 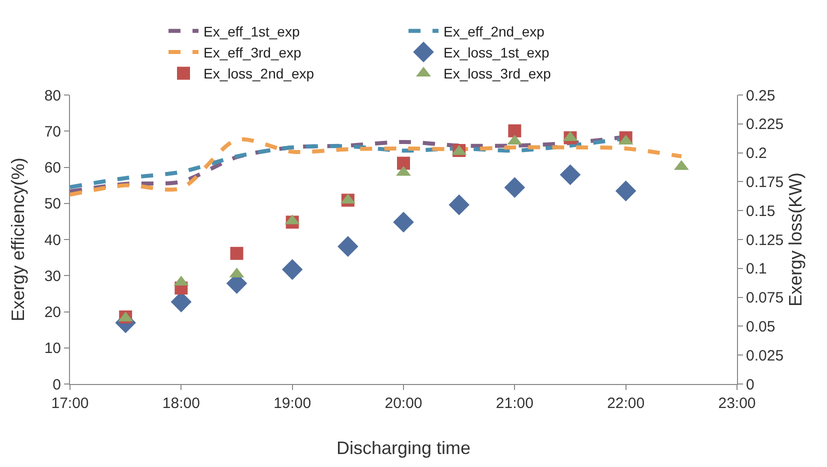 I want to click on y-tick-label: 50, so click(x=52, y=204).